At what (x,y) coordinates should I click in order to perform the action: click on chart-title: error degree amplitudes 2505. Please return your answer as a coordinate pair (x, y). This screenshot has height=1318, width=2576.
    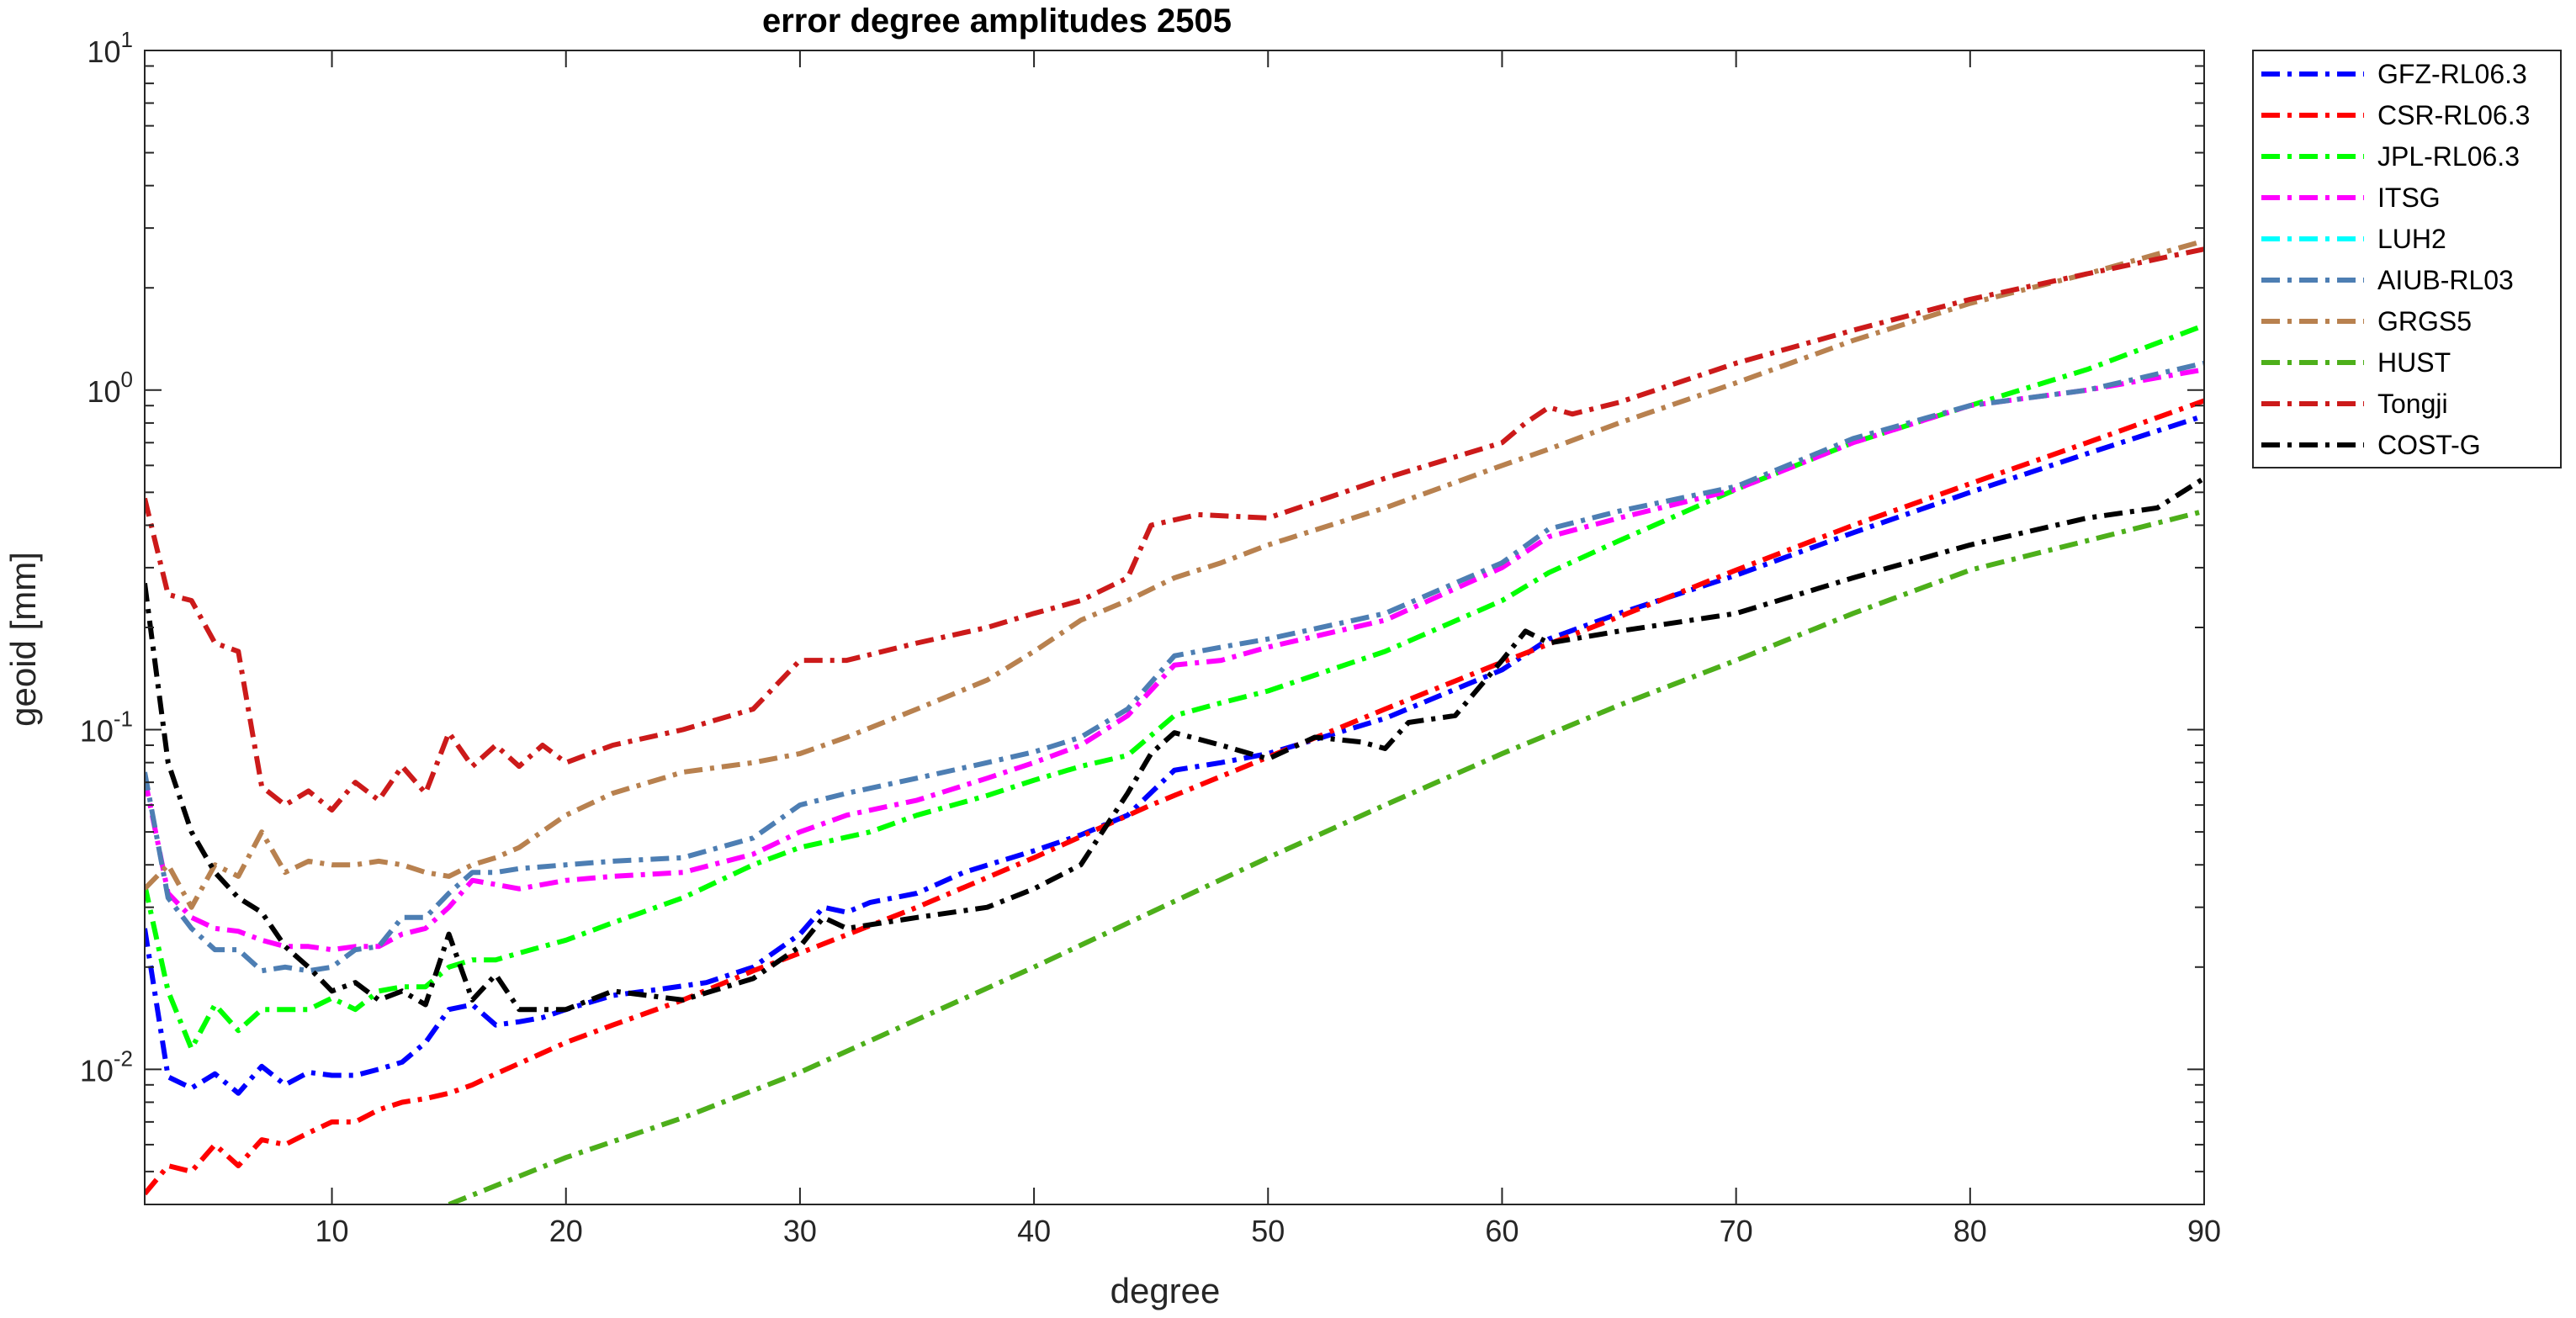
    Looking at the image, I should click on (997, 21).